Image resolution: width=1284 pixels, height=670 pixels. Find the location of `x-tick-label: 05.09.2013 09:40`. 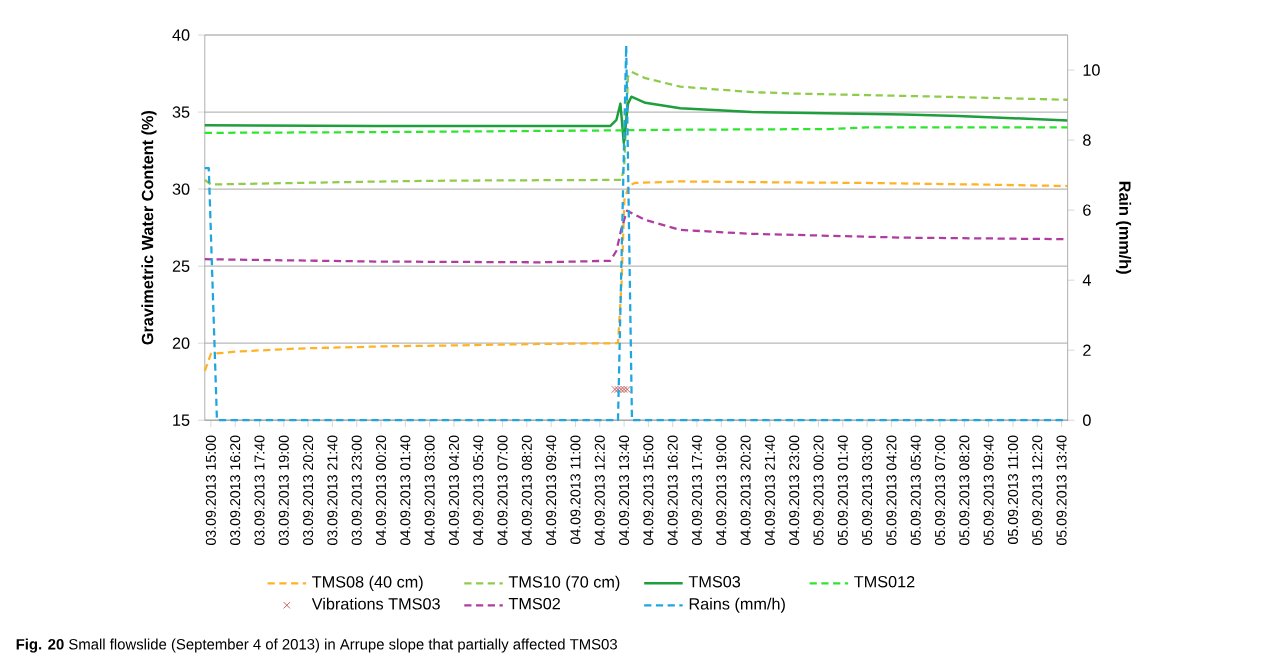

x-tick-label: 05.09.2013 09:40 is located at coordinates (988, 490).